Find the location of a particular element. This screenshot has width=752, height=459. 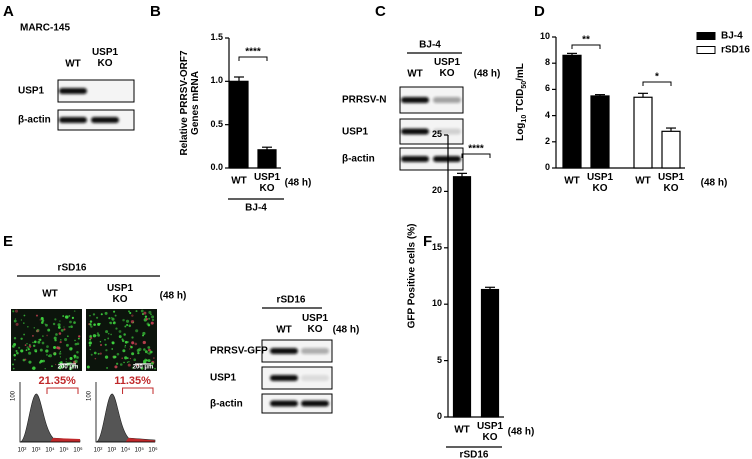

legend-label: BJ-4 is located at coordinates (732, 36).